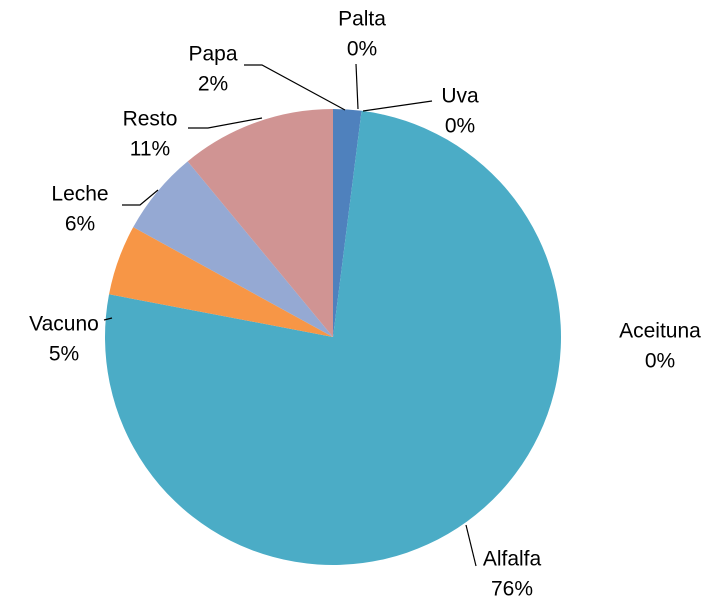 The width and height of the screenshot is (715, 599). What do you see at coordinates (212, 54) in the screenshot?
I see `slice-label: Papa` at bounding box center [212, 54].